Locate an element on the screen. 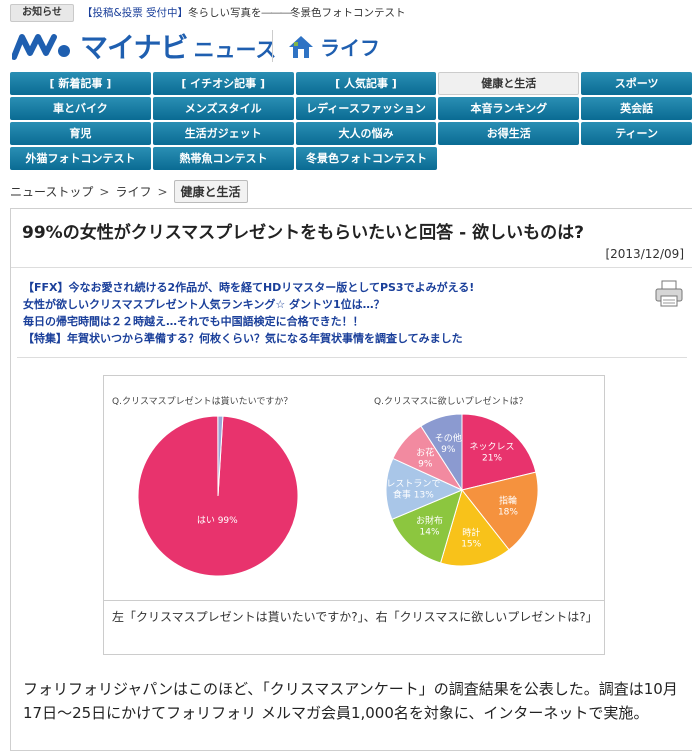 This screenshot has width=692, height=751. chart2-title: Q.クリスマスに欲しいプレゼントは？ is located at coordinates (451, 402).